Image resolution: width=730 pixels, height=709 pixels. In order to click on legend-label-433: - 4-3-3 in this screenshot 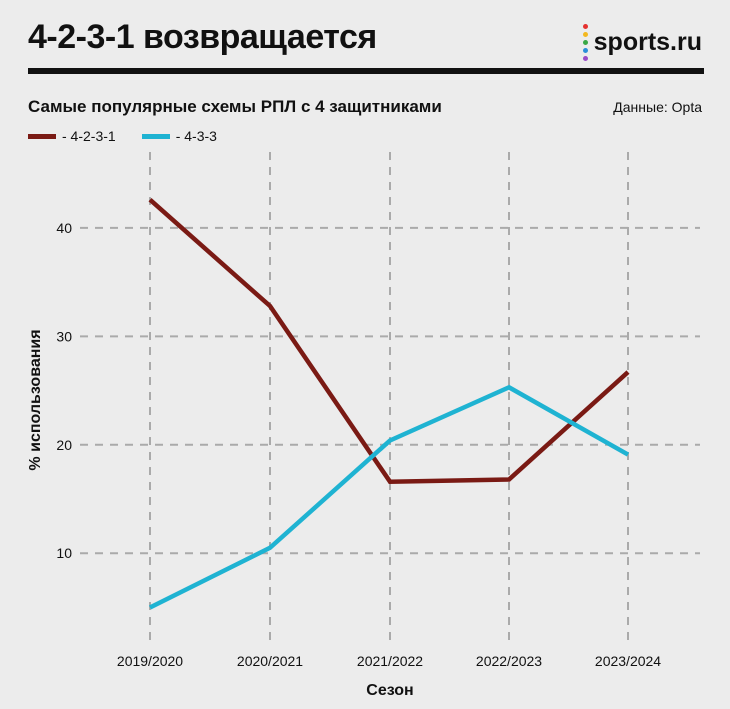, I will do `click(196, 136)`.